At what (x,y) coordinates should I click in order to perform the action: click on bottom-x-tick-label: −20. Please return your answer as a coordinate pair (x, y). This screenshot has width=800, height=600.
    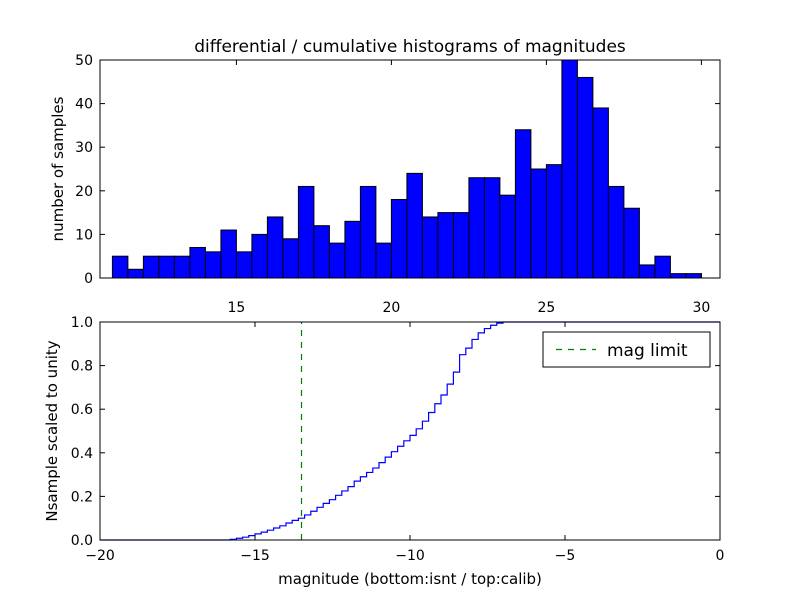
    Looking at the image, I should click on (100, 556).